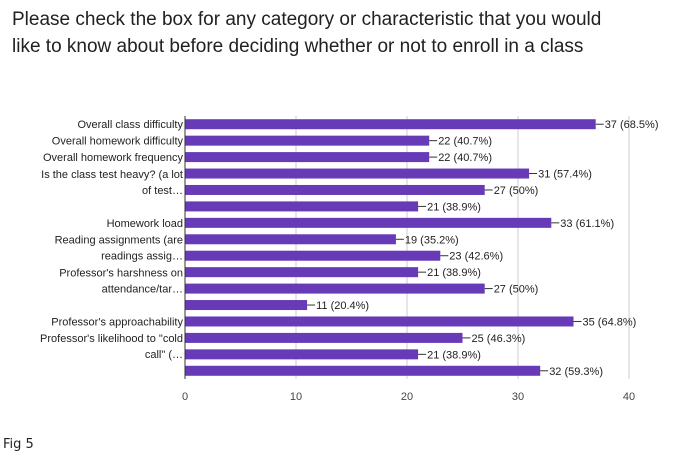  What do you see at coordinates (432, 240) in the screenshot?
I see `bar-data-label-7: 19 (35.2%)` at bounding box center [432, 240].